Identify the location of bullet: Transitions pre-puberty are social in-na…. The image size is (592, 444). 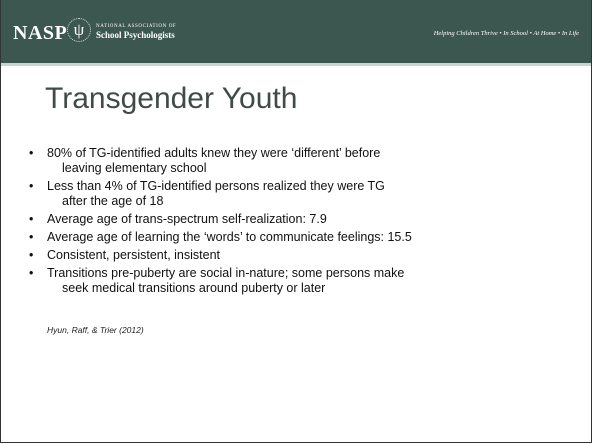
(299, 281).